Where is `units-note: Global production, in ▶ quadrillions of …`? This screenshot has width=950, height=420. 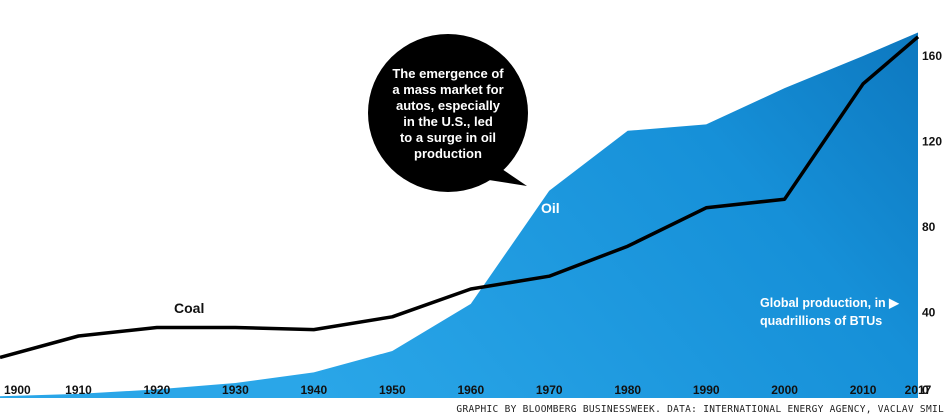 units-note: Global production, in ▶ quadrillions of … is located at coordinates (830, 312).